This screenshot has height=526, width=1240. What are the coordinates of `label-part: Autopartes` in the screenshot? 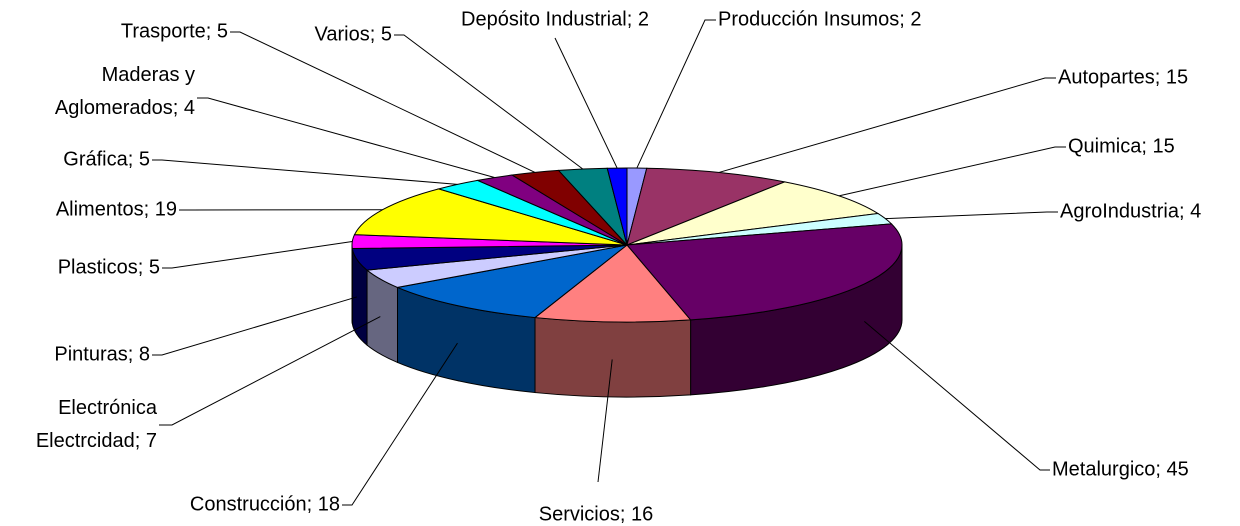 It's located at (1106, 77).